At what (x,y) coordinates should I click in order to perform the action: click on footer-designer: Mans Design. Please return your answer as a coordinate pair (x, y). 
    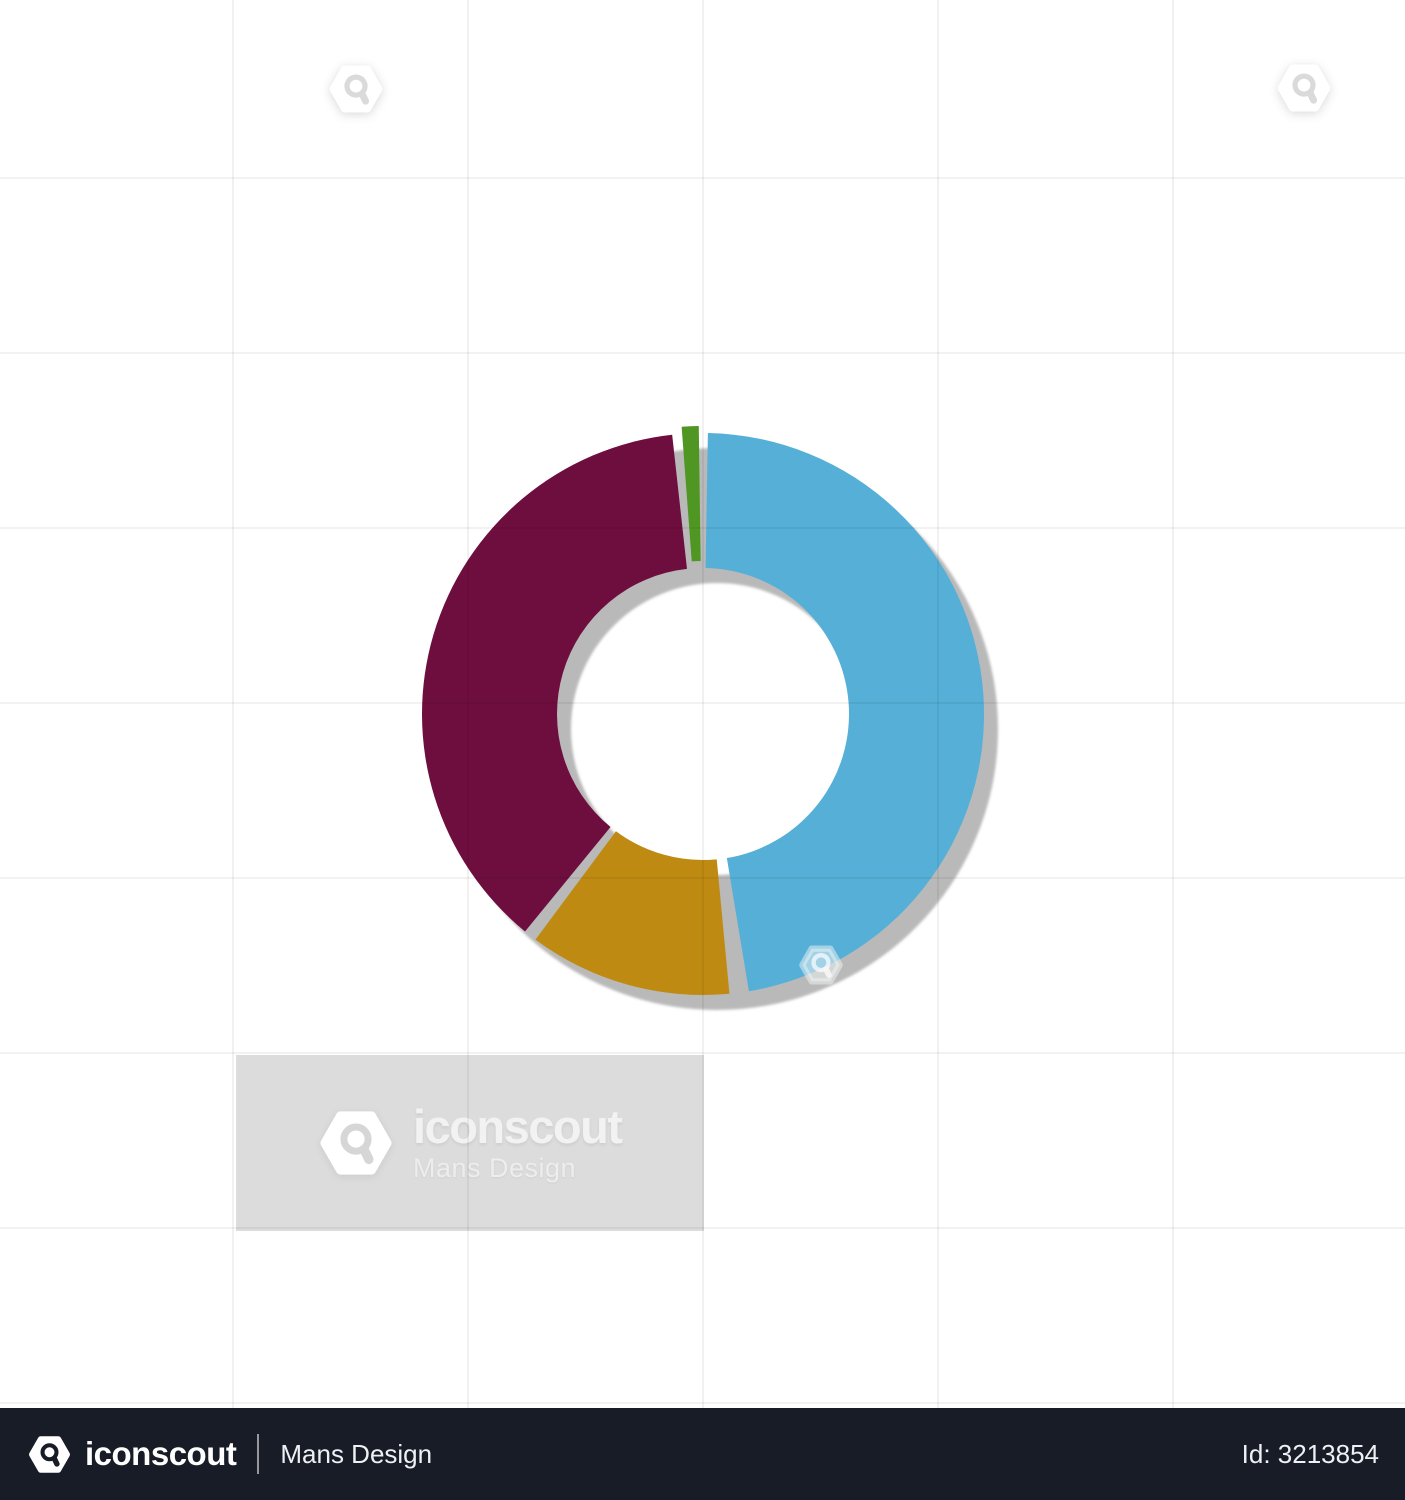
    Looking at the image, I should click on (356, 1453).